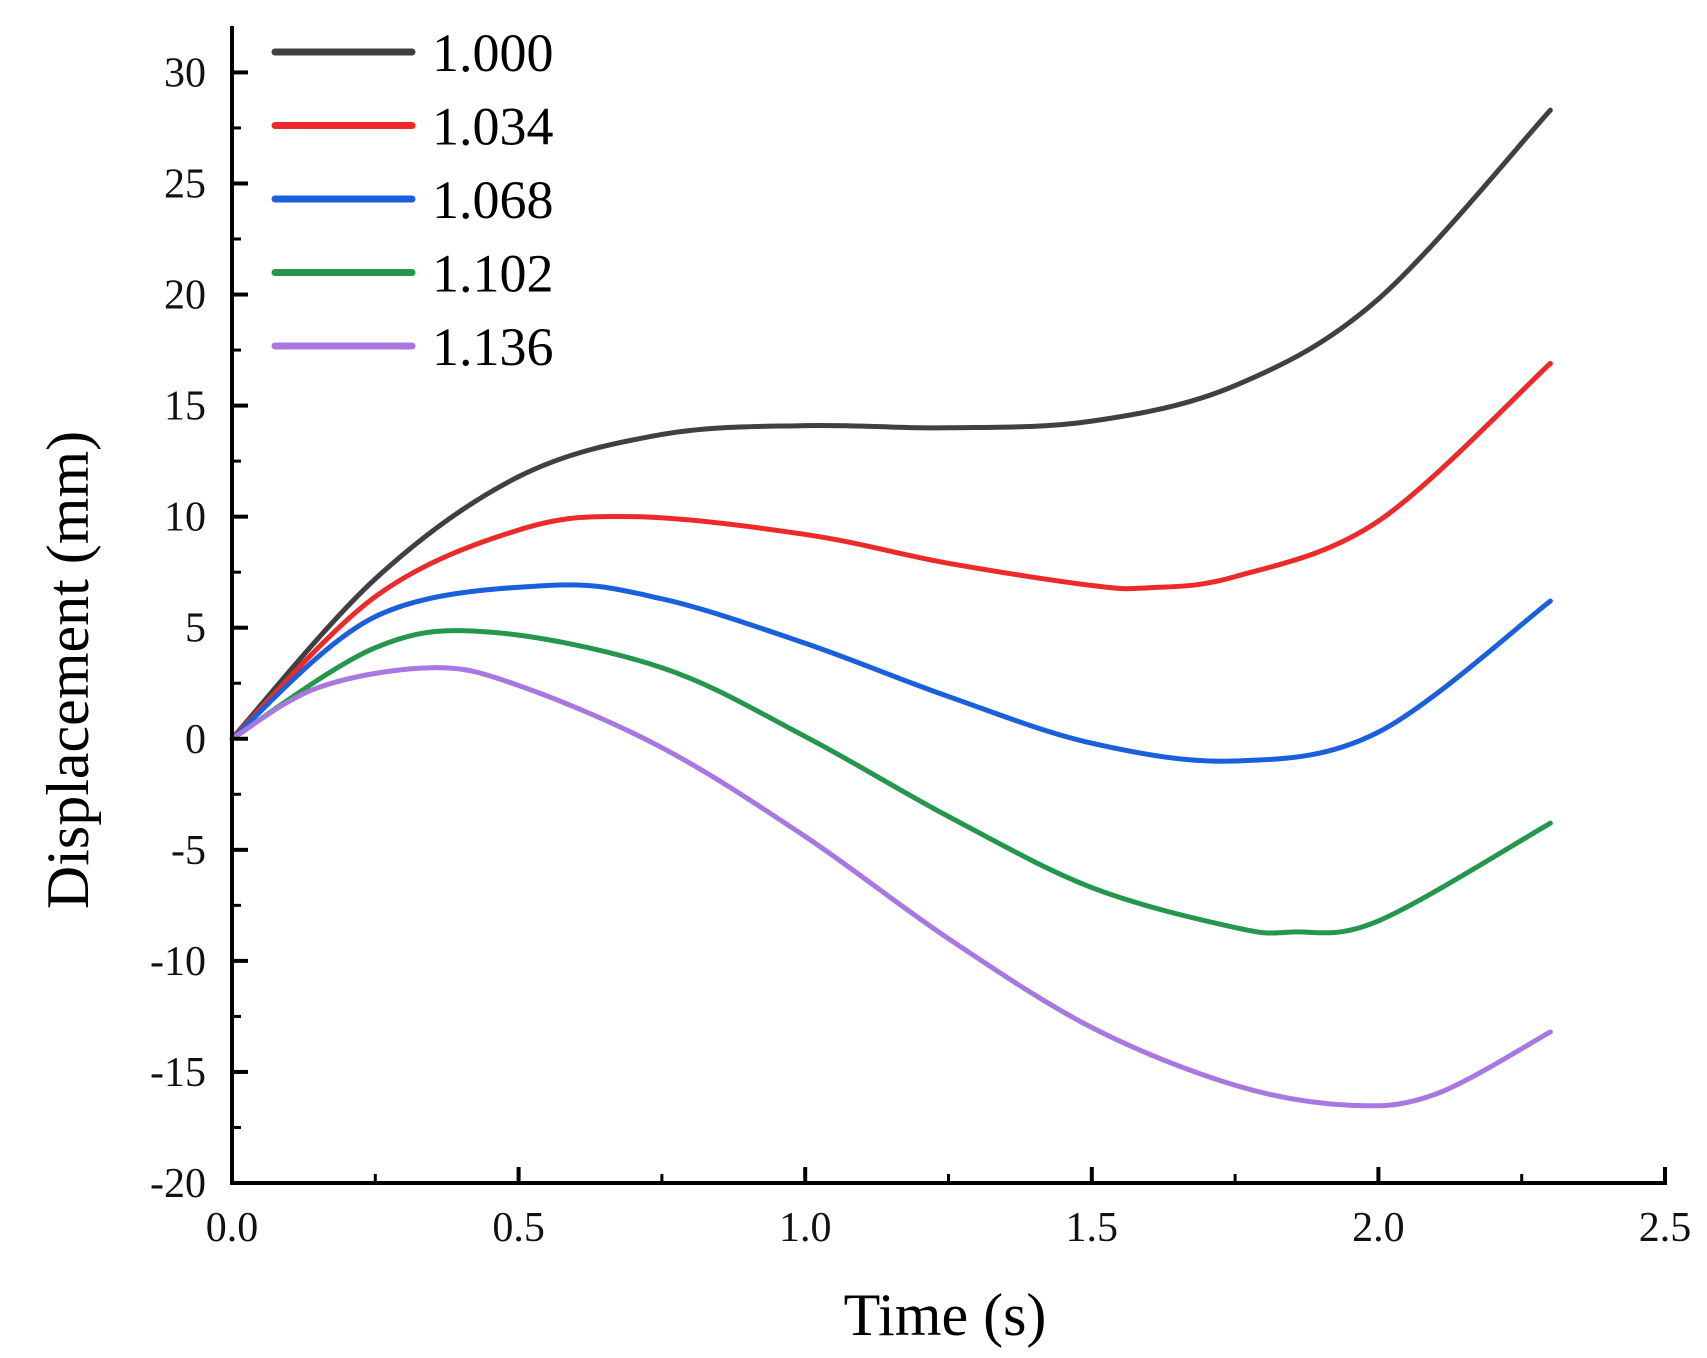  I want to click on x-tick-label: 2.0, so click(1378, 1228).